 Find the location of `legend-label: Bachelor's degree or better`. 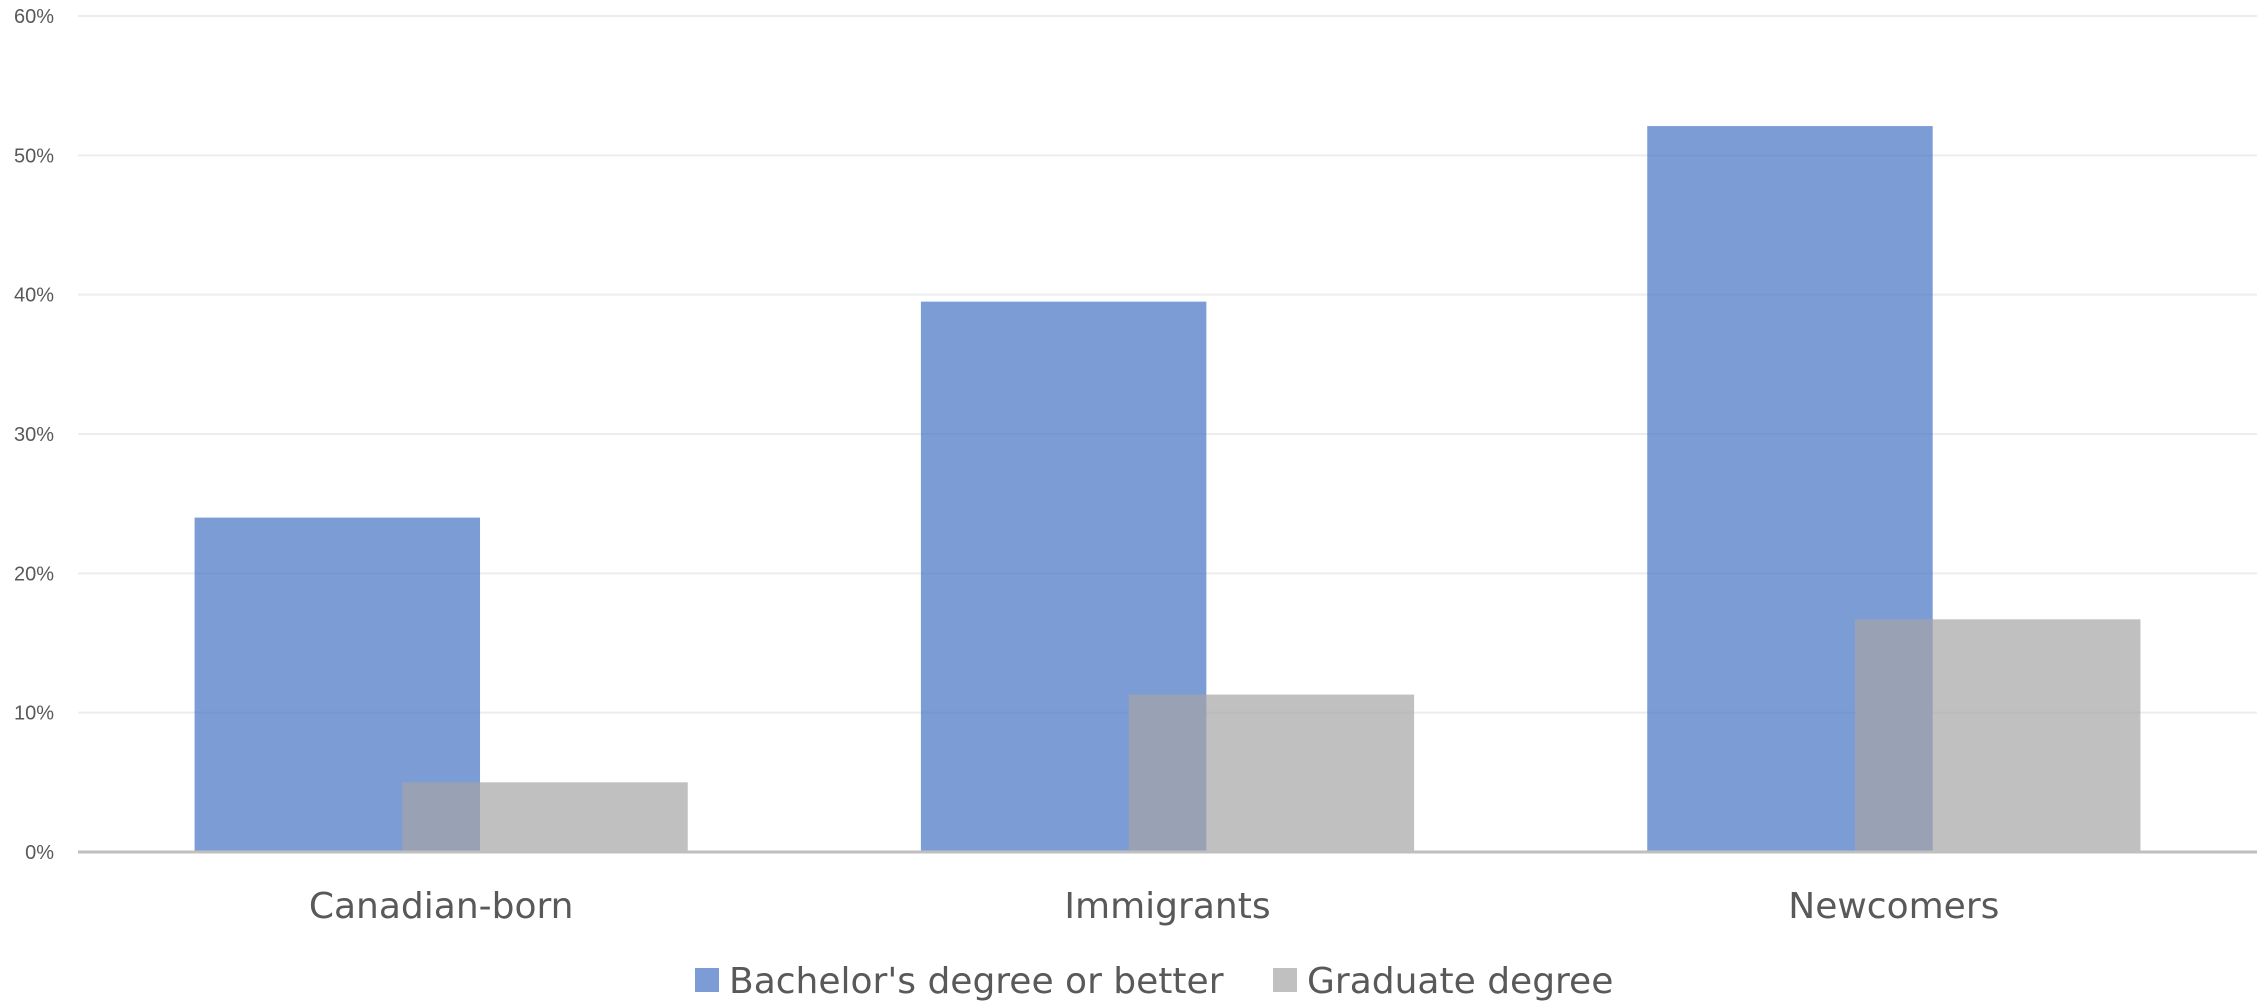

legend-label: Bachelor's degree or better is located at coordinates (976, 981).